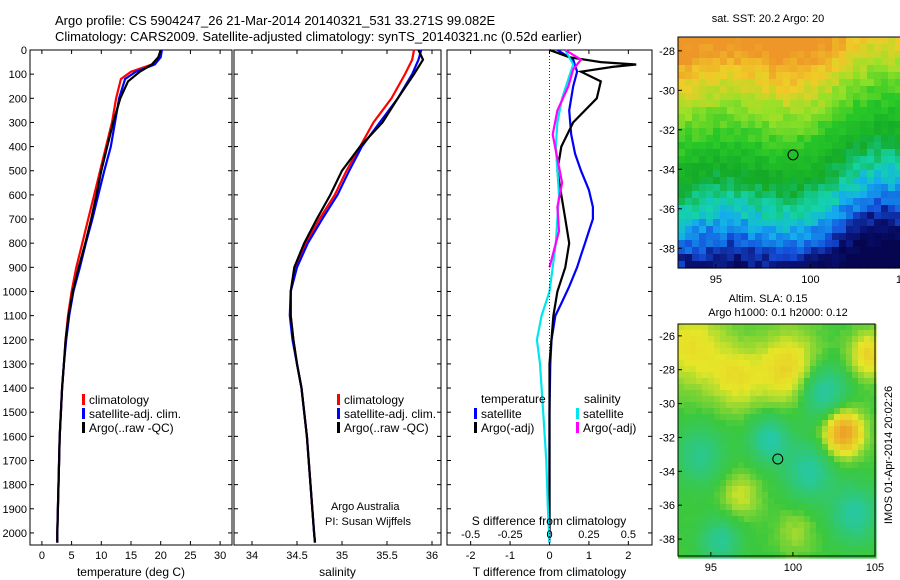 Image resolution: width=900 pixels, height=580 pixels. Describe the element at coordinates (15, 510) in the screenshot. I see `y-tick-label: 1900` at that location.